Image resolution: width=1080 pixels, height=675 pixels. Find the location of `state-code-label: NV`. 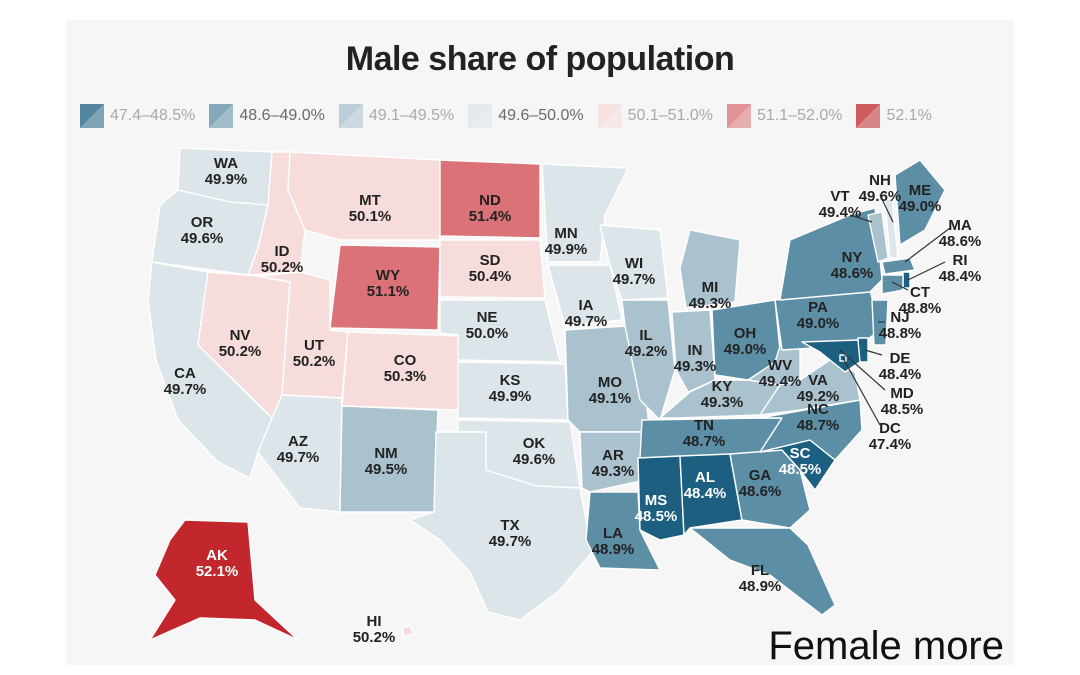

state-code-label: NV is located at coordinates (240, 335).